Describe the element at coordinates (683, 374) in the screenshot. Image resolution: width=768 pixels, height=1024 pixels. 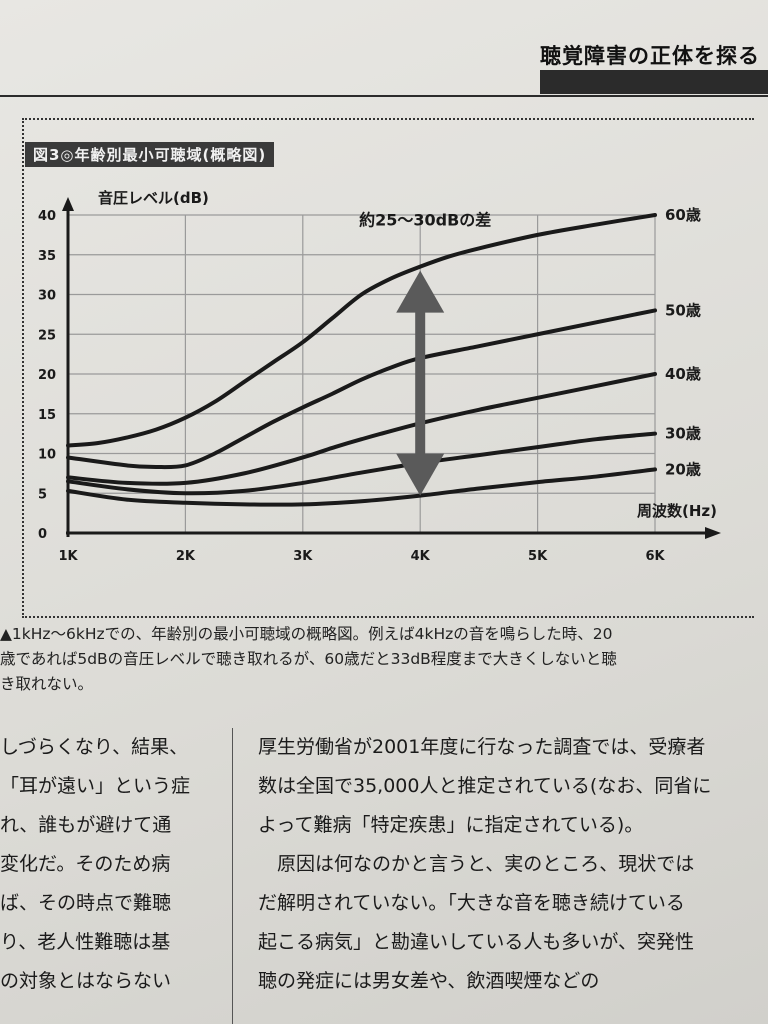
I see `series-label: 40歳` at that location.